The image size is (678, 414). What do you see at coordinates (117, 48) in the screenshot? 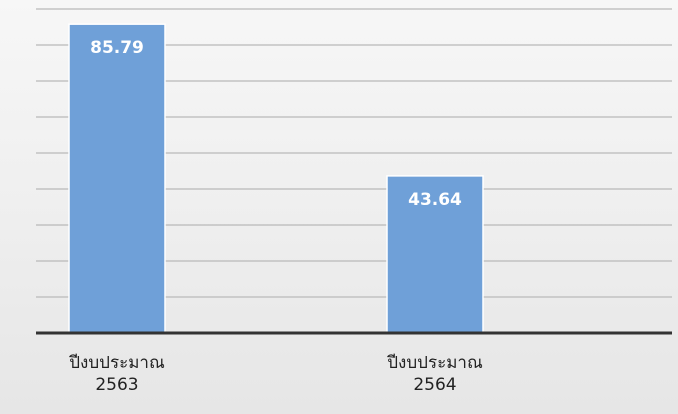
I see `data-label-2563: 85.79` at bounding box center [117, 48].